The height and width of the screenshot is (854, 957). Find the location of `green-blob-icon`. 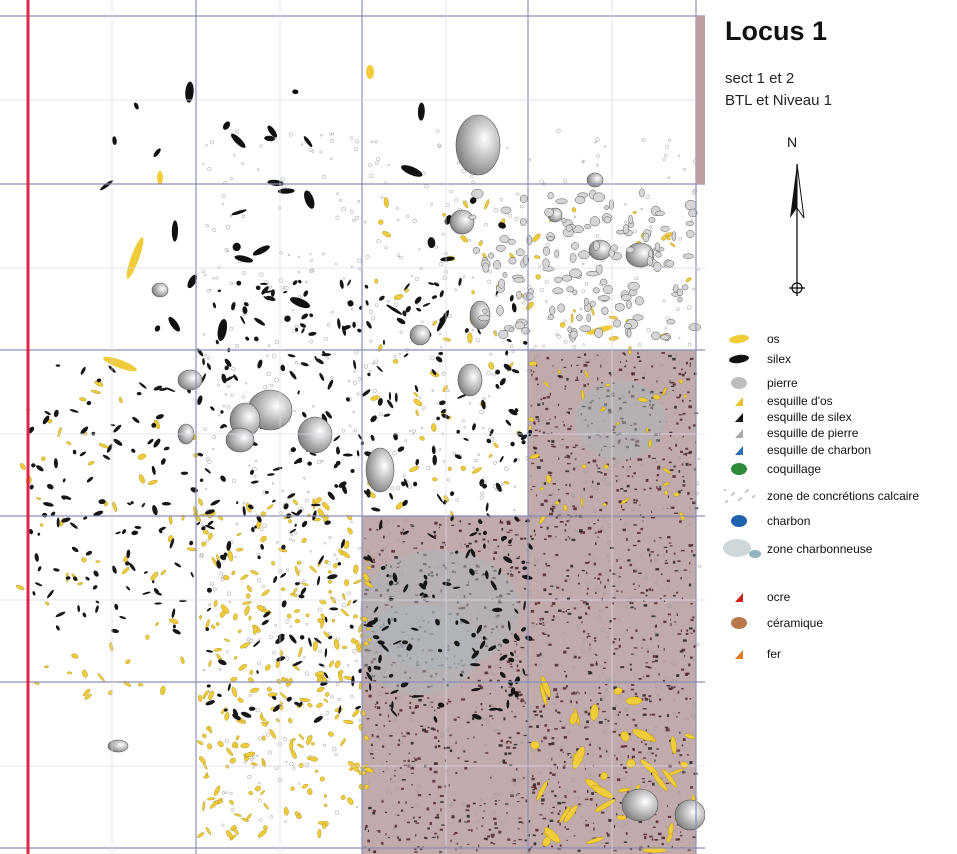

green-blob-icon is located at coordinates (739, 469).